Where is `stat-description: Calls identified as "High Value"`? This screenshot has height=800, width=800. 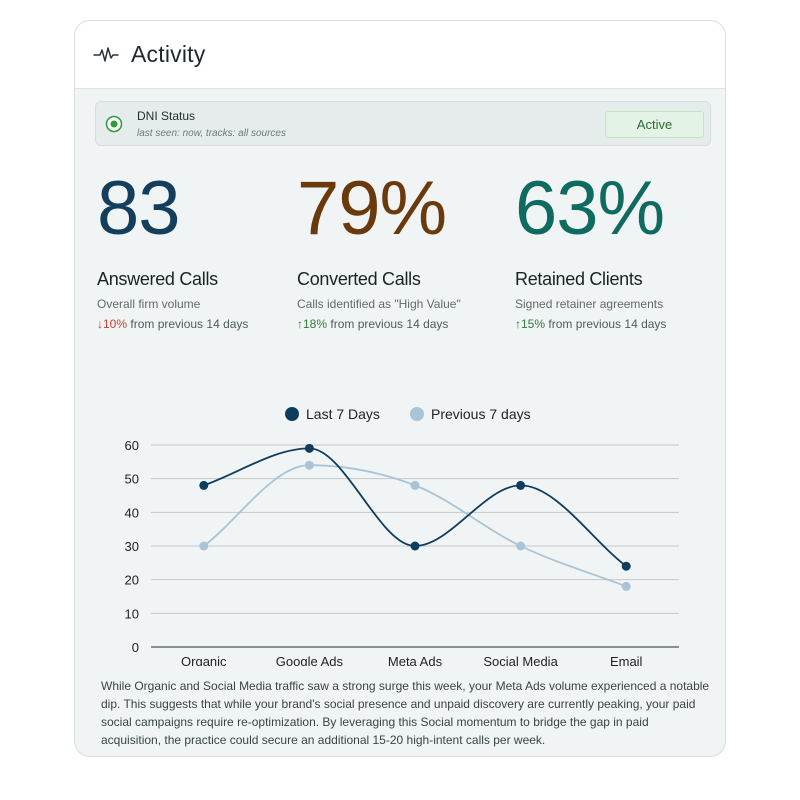
stat-description: Calls identified as "High Value" is located at coordinates (379, 304).